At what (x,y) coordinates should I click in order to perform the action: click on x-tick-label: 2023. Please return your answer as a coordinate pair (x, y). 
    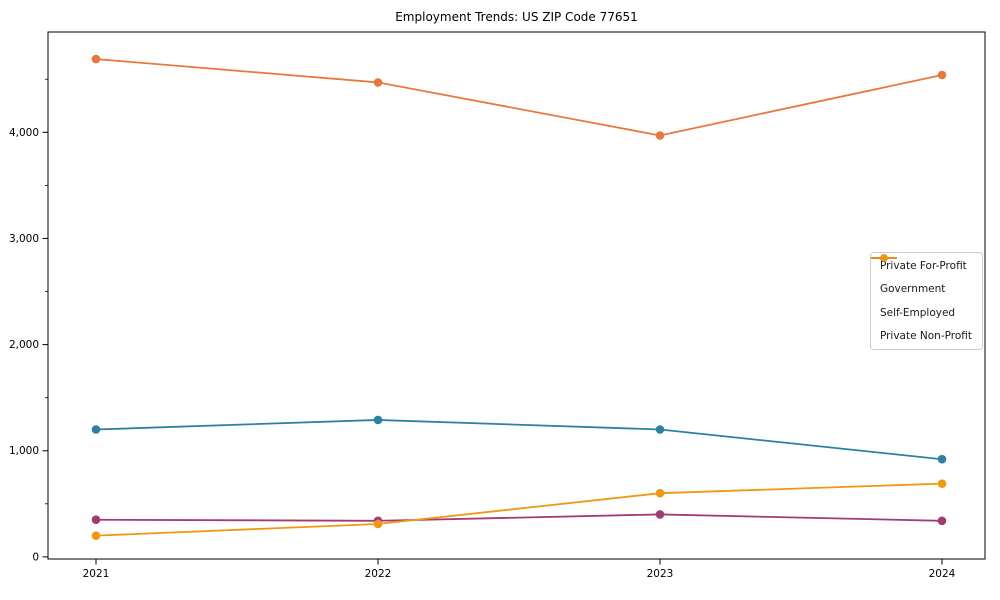
    Looking at the image, I should click on (660, 574).